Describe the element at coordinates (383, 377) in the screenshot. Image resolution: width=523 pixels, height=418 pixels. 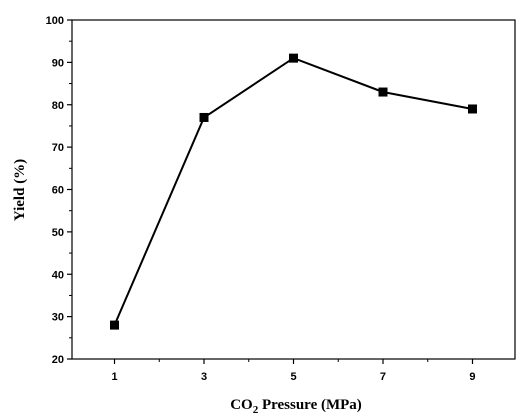
I see `x-tick-label: 7` at that location.